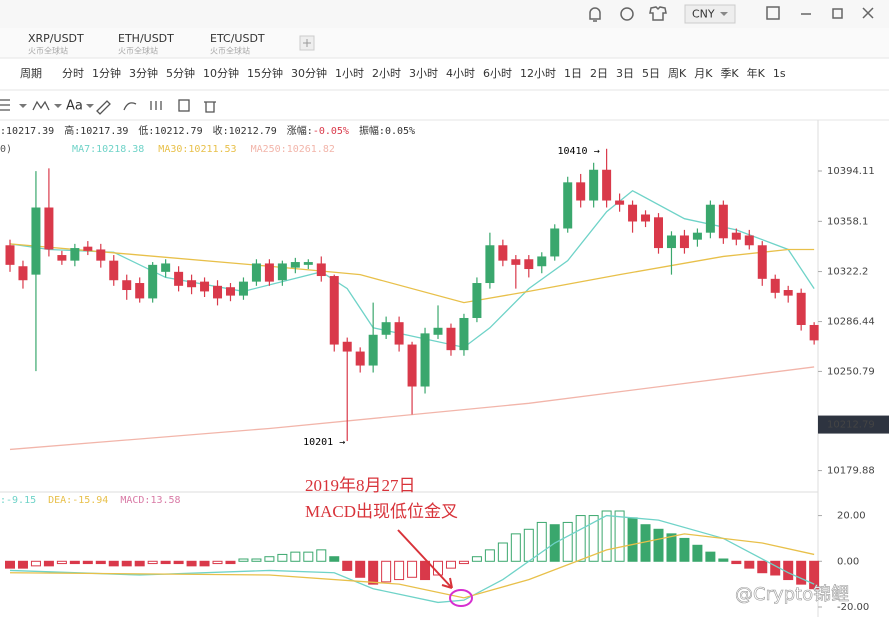 This screenshot has width=889, height=621. What do you see at coordinates (497, 73) in the screenshot?
I see `period-option: 6小时` at bounding box center [497, 73].